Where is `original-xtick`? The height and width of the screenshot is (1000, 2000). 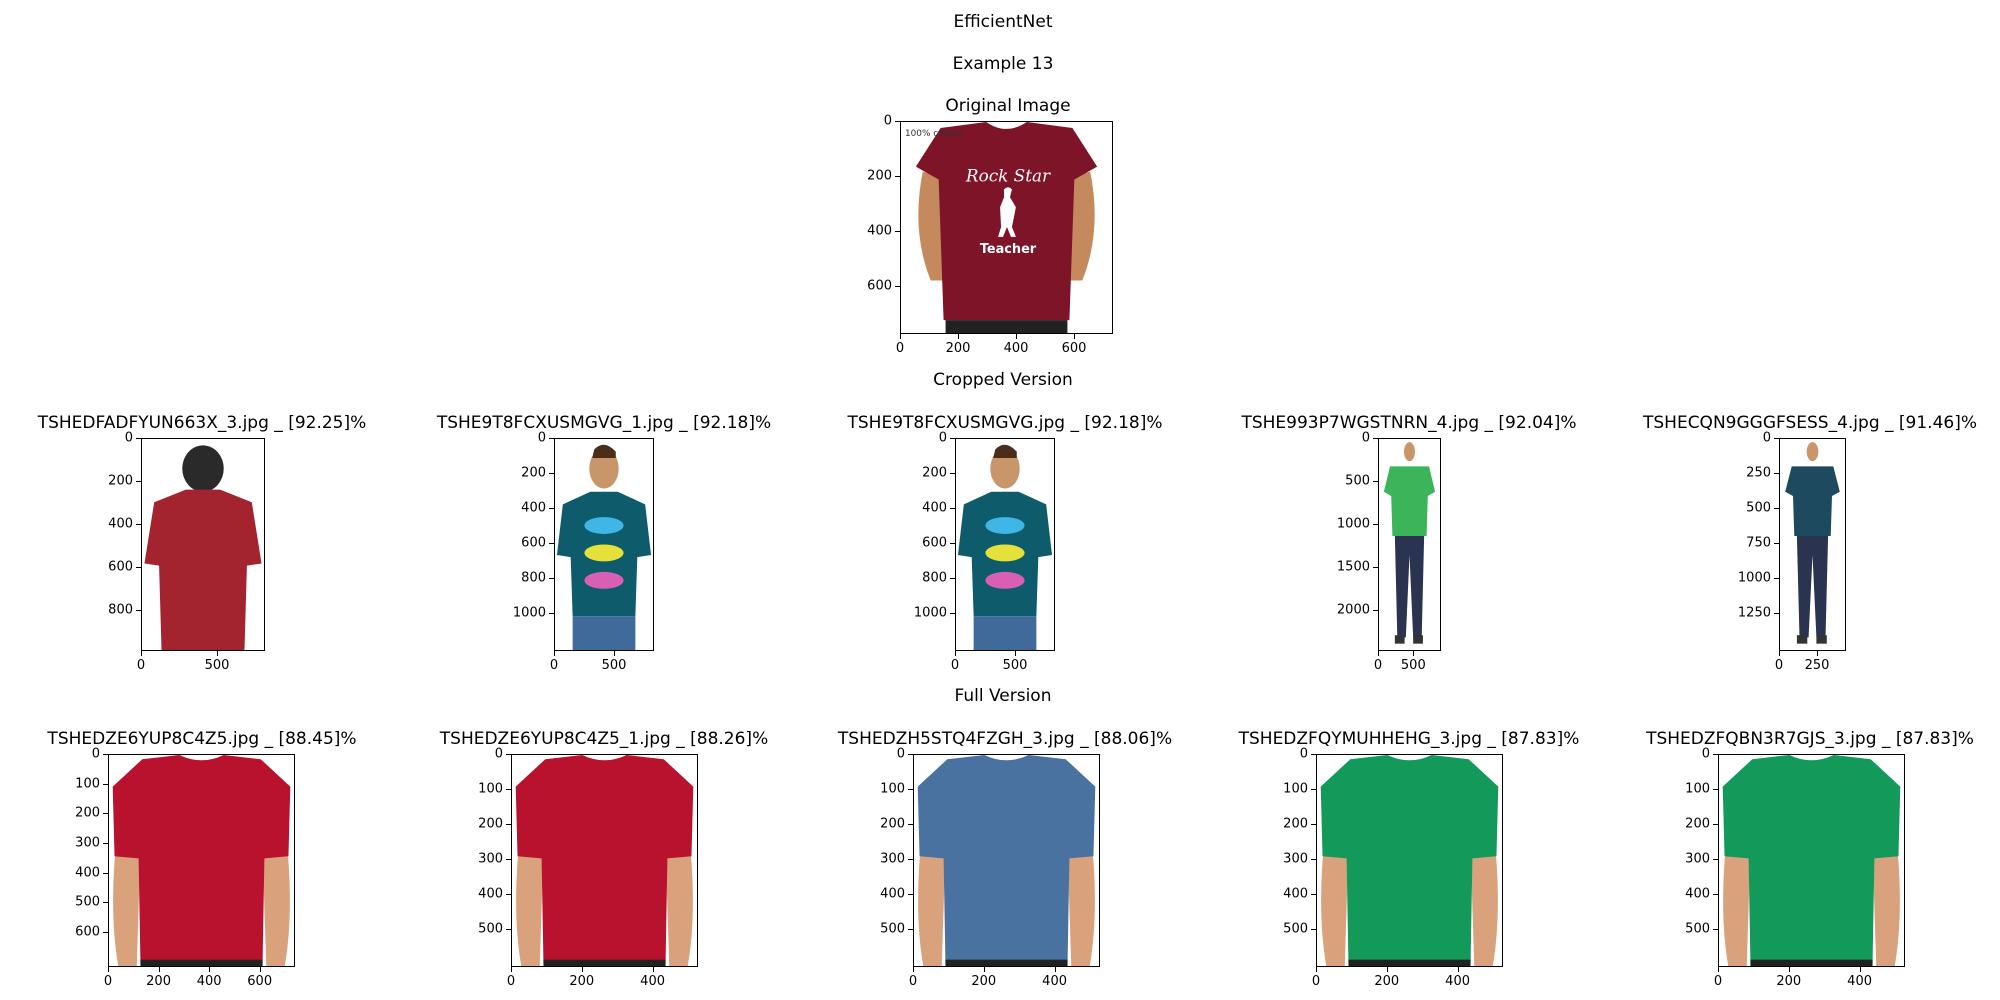 original-xtick is located at coordinates (1016, 336).